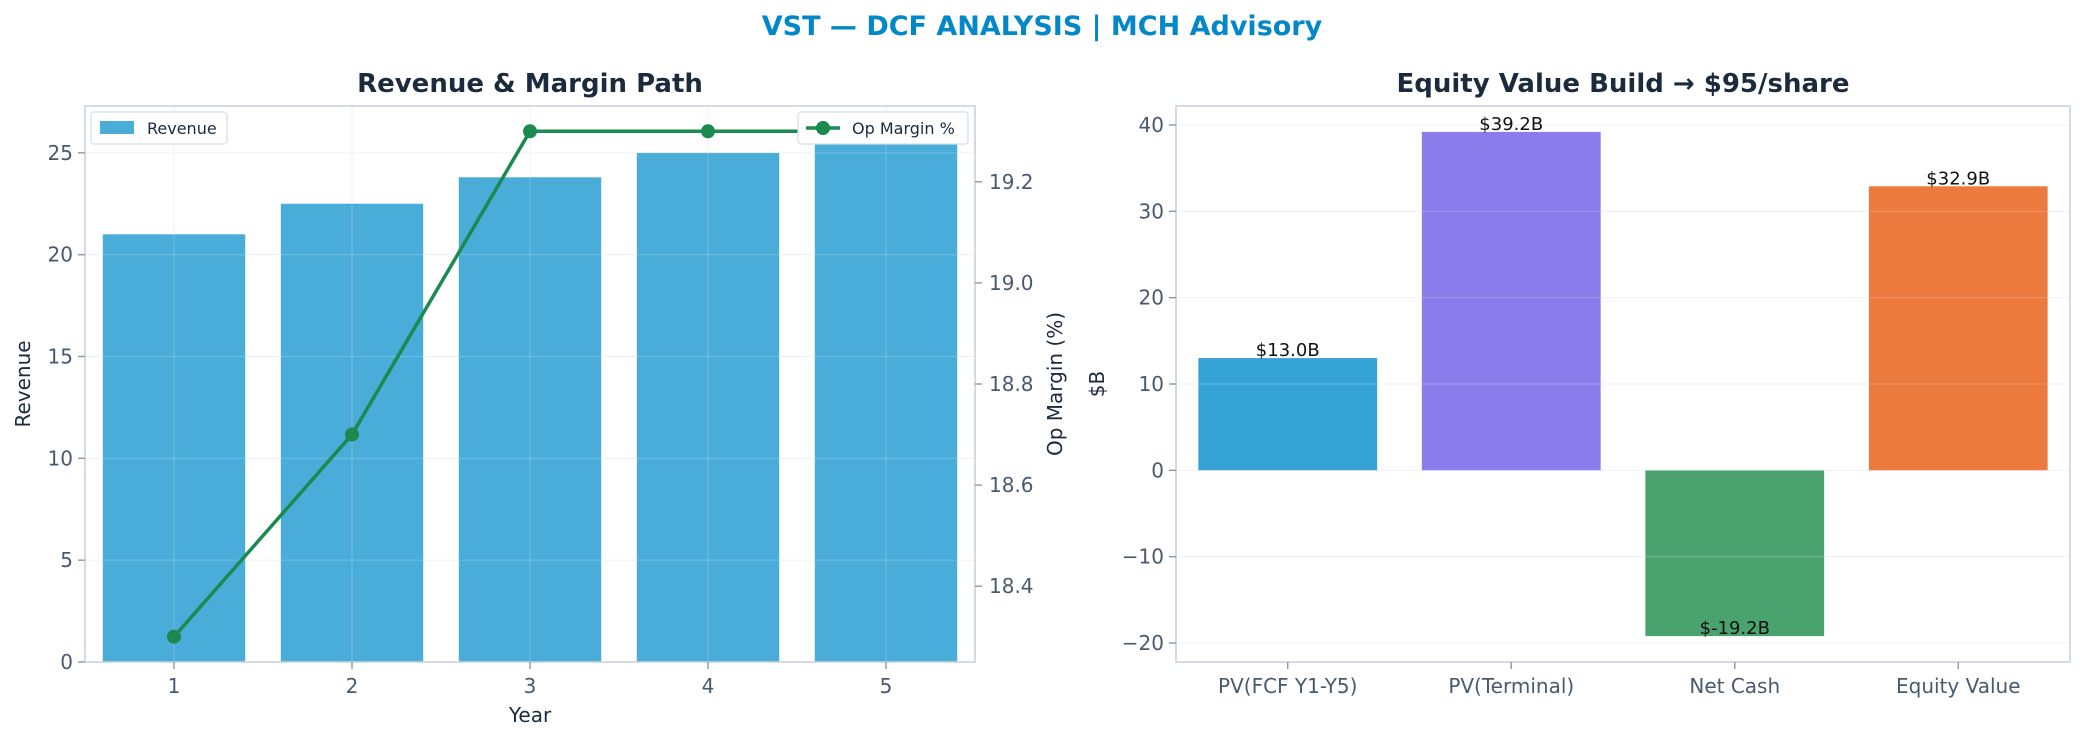  Describe the element at coordinates (182, 128) in the screenshot. I see `legend-revenue-label: Revenue` at that location.